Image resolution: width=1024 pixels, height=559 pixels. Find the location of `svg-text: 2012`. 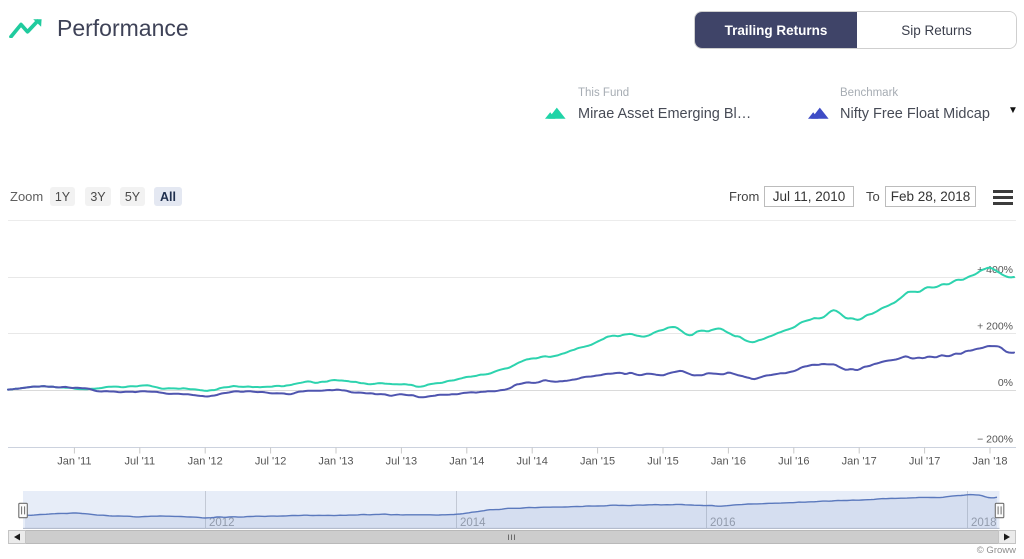

svg-text: 2012 is located at coordinates (222, 523).